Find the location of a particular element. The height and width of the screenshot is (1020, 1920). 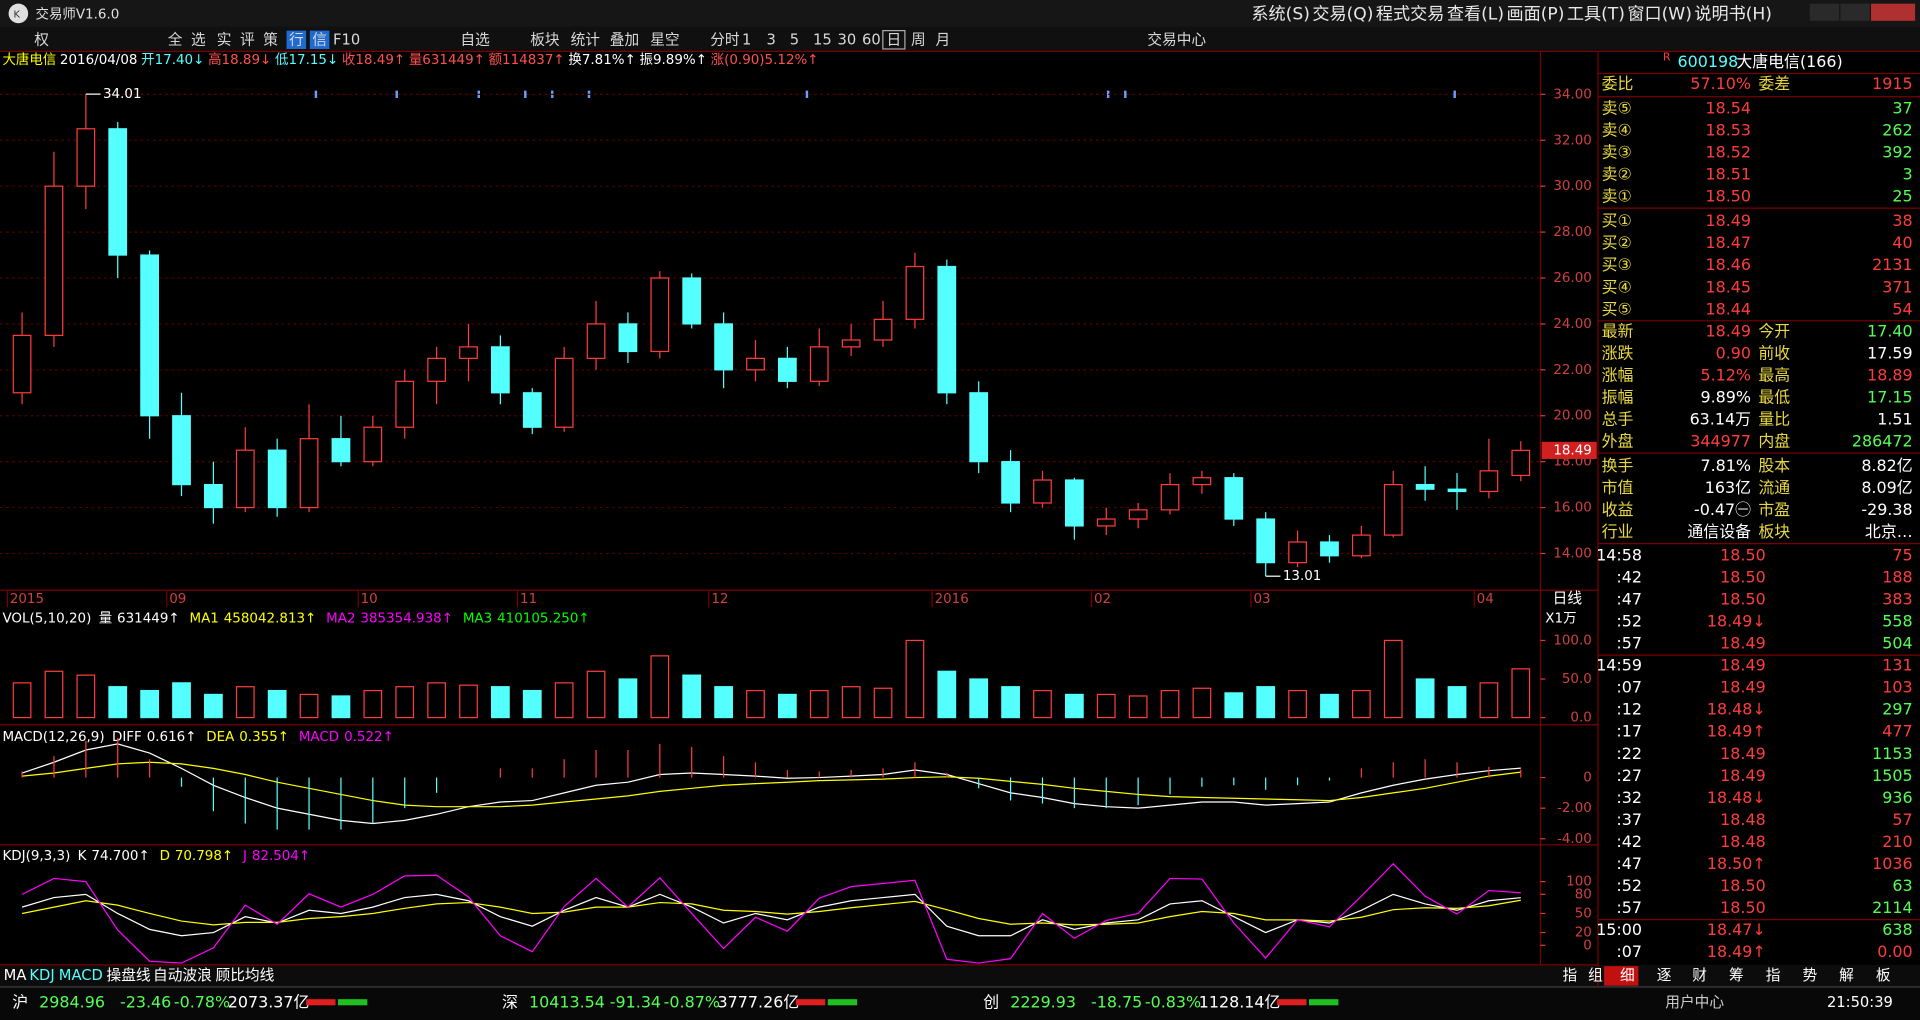

max-label: 34.01 is located at coordinates (122, 94).